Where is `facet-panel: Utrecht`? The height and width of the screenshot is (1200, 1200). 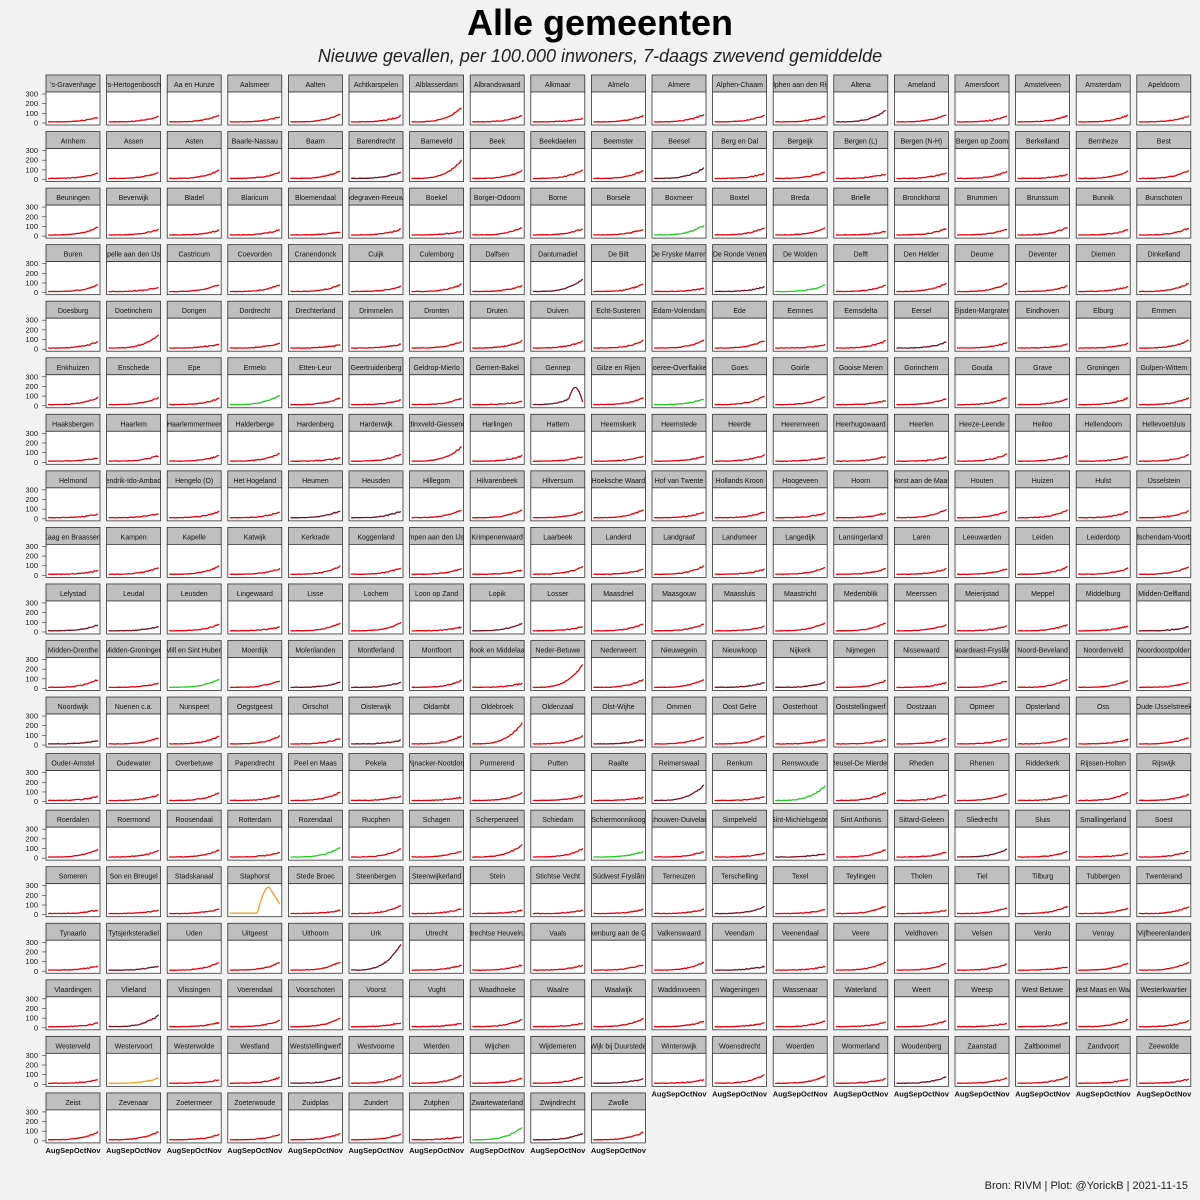 facet-panel: Utrecht is located at coordinates (437, 948).